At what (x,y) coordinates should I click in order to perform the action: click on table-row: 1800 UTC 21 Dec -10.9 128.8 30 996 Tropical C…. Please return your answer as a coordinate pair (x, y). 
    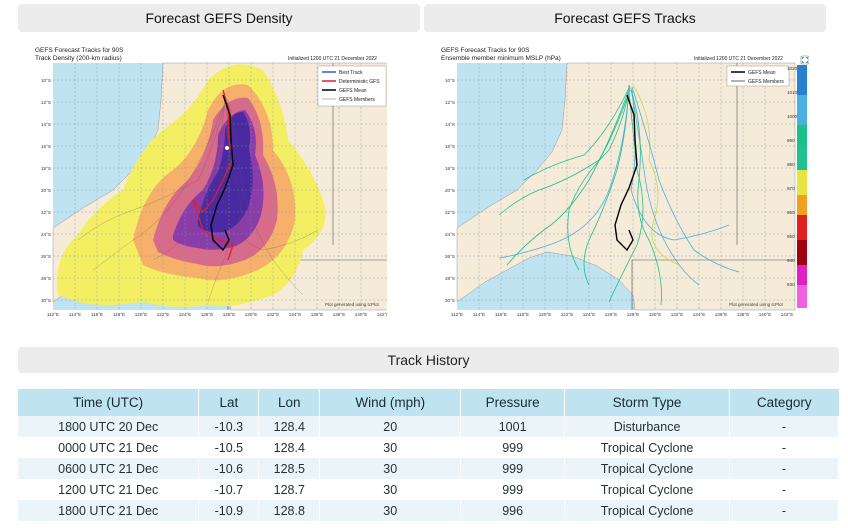
    Looking at the image, I should click on (428, 510).